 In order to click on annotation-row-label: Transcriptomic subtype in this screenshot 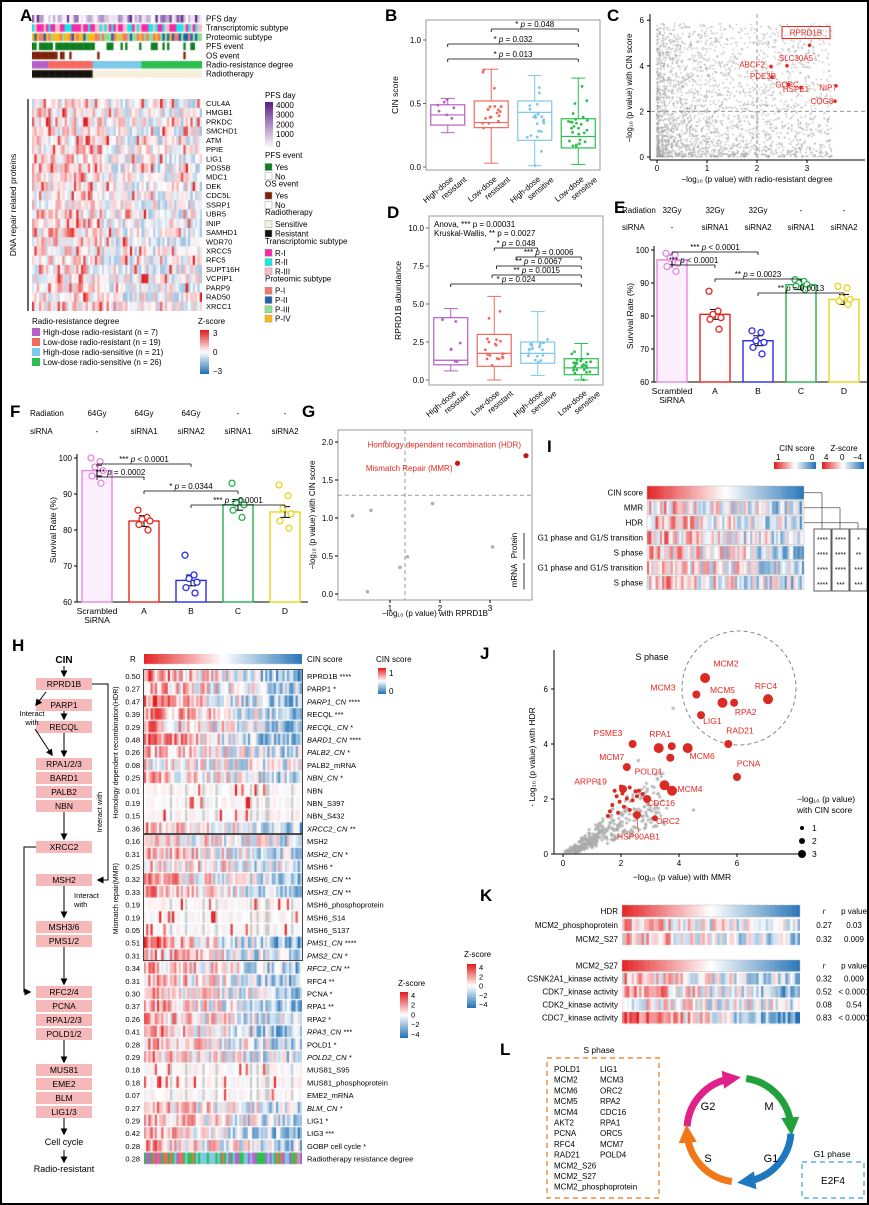, I will do `click(247, 28)`.